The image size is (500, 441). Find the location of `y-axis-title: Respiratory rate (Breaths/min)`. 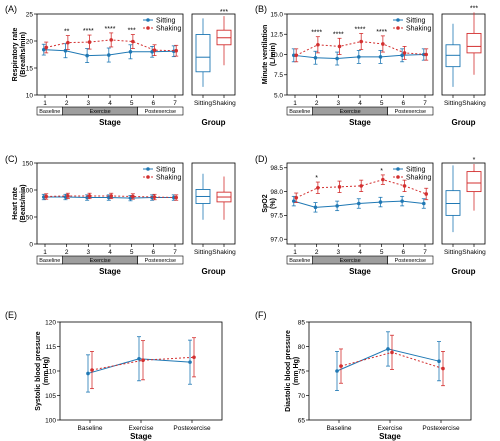

y-axis-title: Respiratory rate (Breaths/min) is located at coordinates (19, 55).